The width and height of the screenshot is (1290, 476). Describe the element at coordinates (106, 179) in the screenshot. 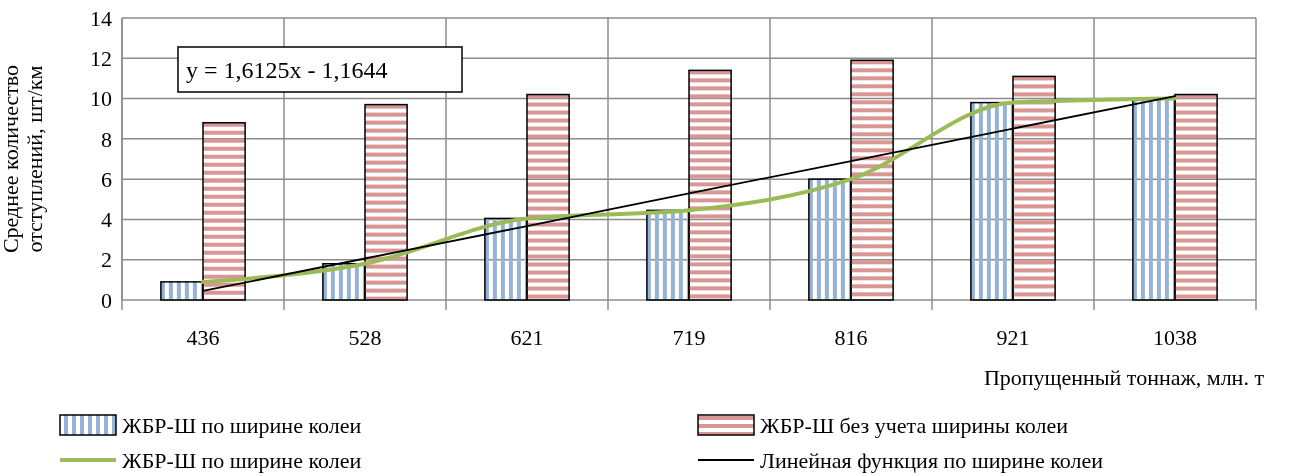

I see `y-tick-label: 6` at that location.